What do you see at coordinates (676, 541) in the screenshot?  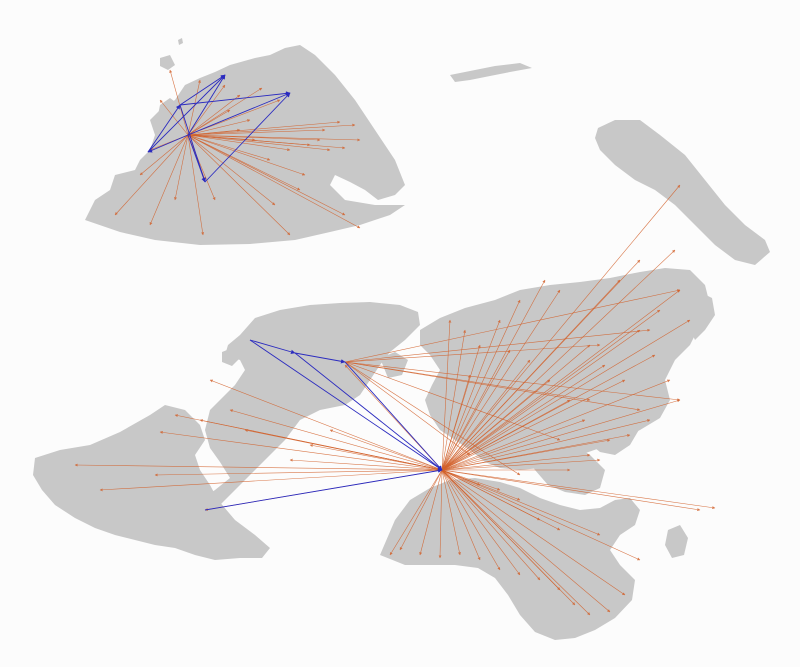 I see `landmass-madagascar` at bounding box center [676, 541].